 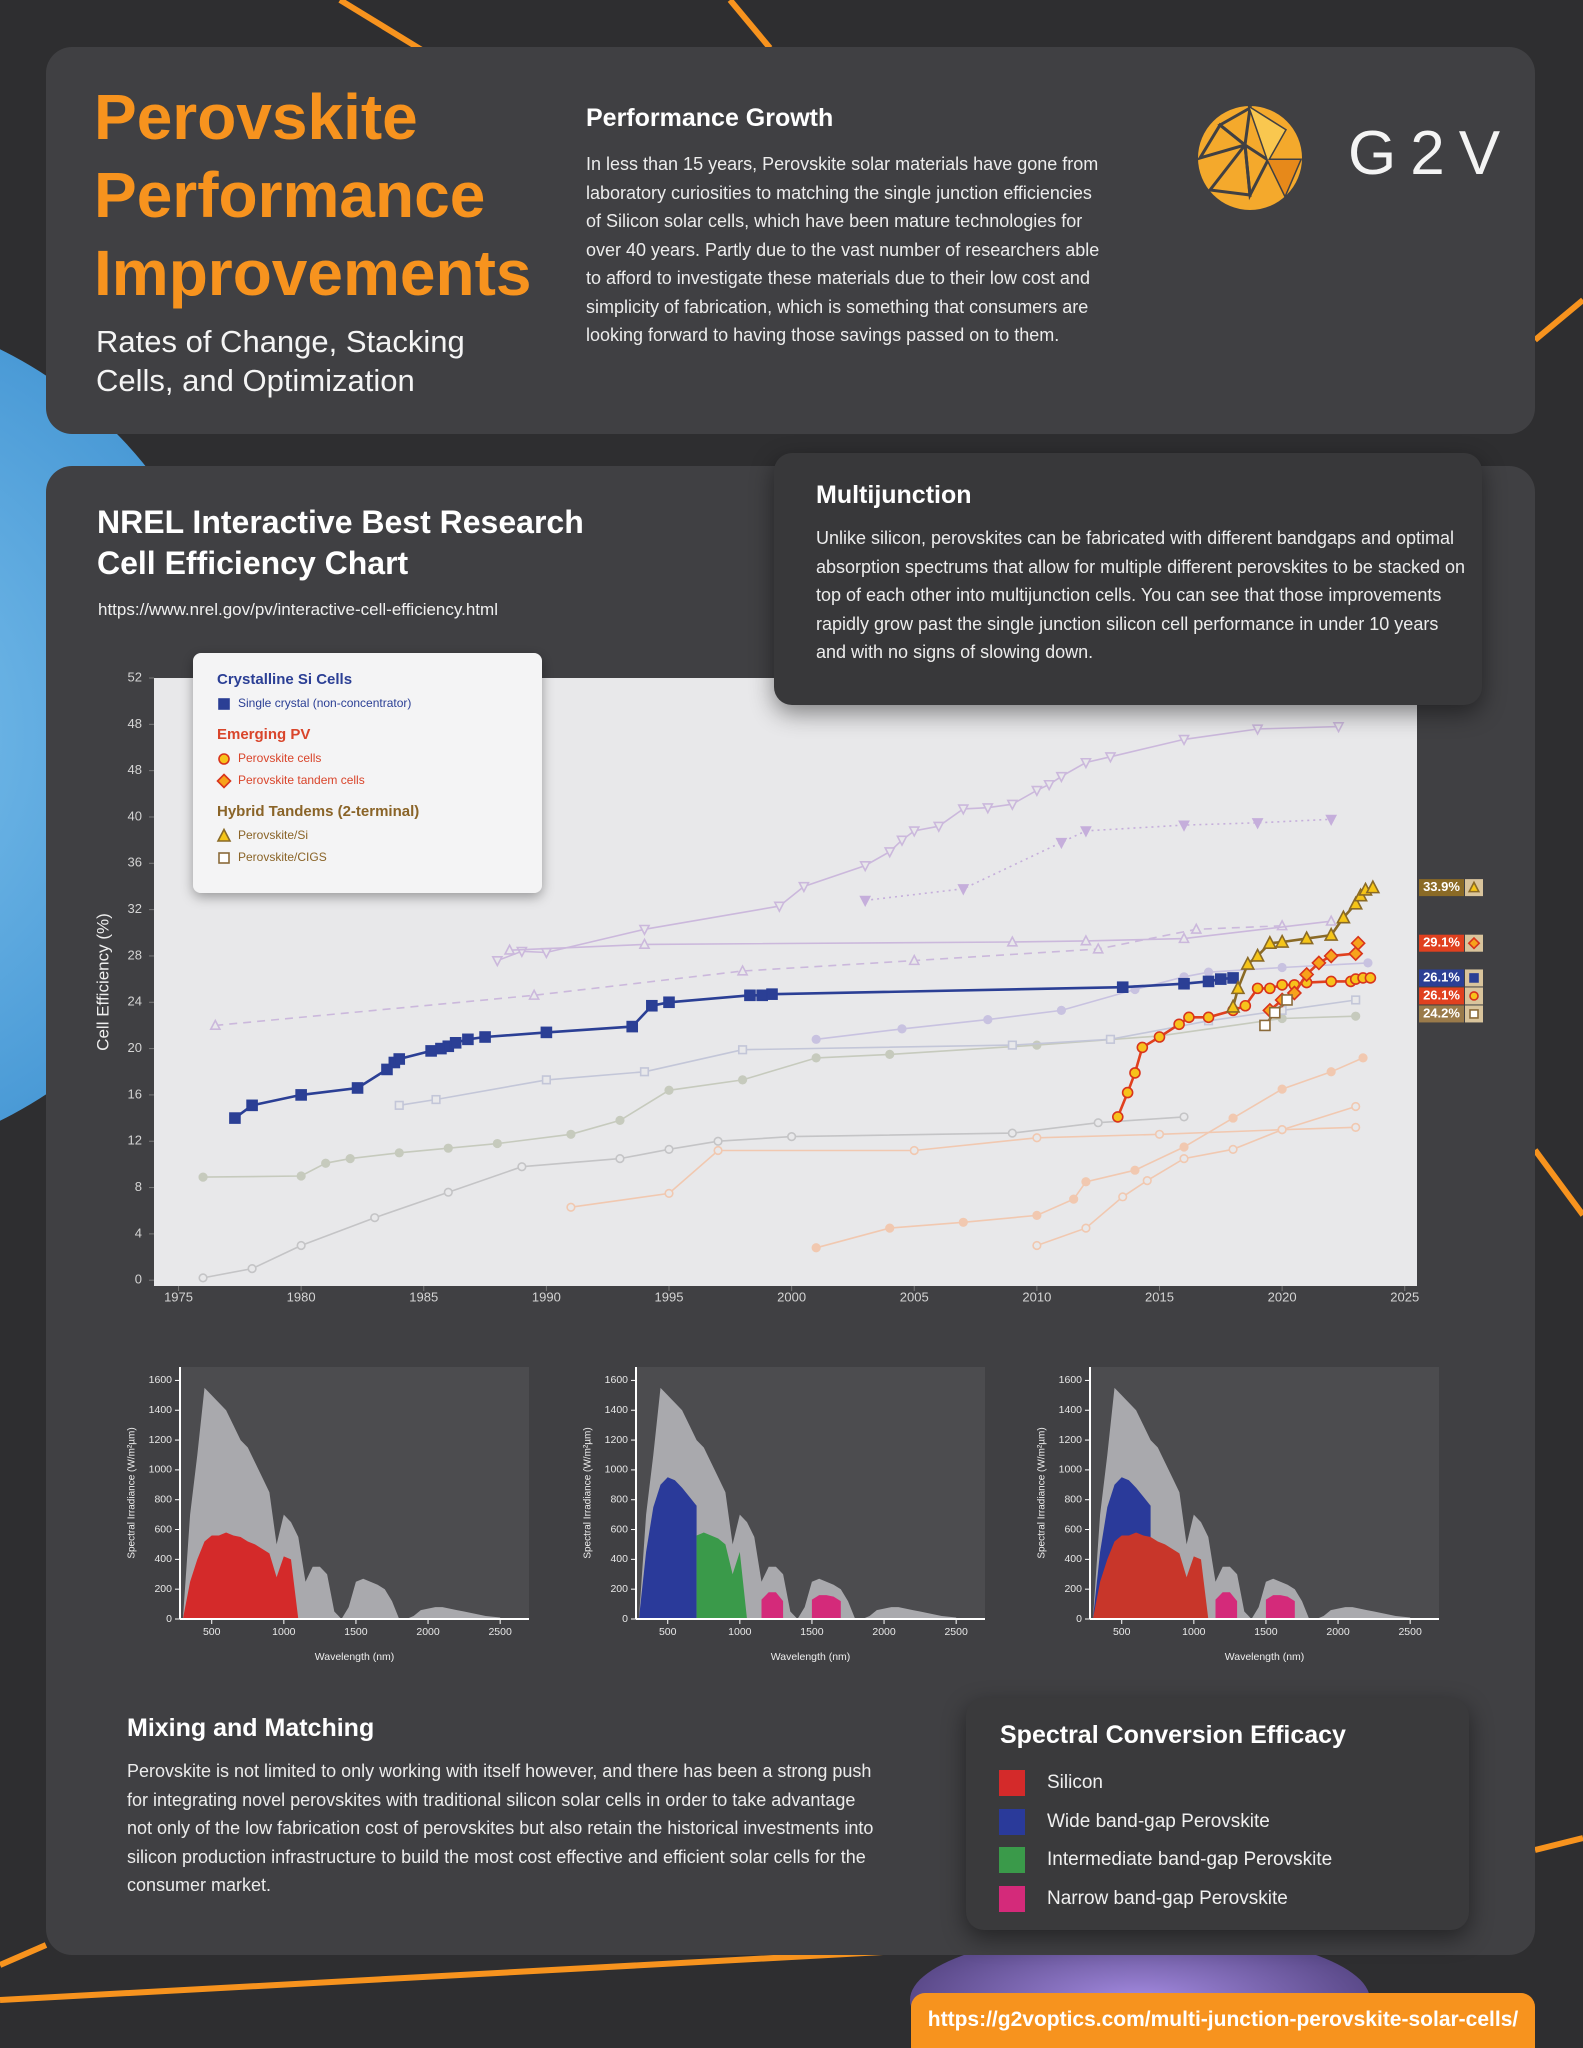 I want to click on y-tick-label: 32, so click(x=135, y=908).